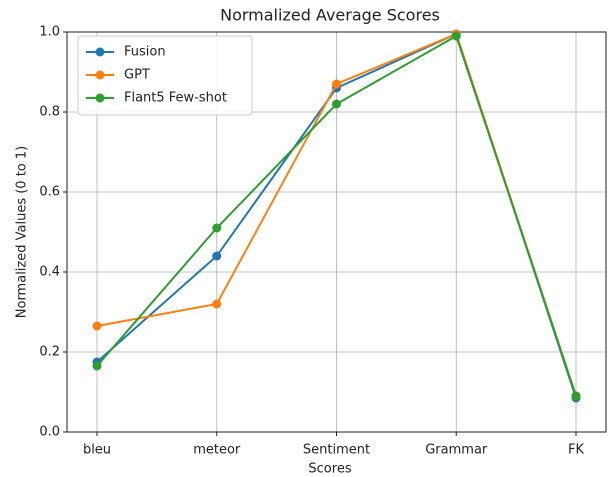  Describe the element at coordinates (49, 352) in the screenshot. I see `y-tick-label: 0.2` at that location.